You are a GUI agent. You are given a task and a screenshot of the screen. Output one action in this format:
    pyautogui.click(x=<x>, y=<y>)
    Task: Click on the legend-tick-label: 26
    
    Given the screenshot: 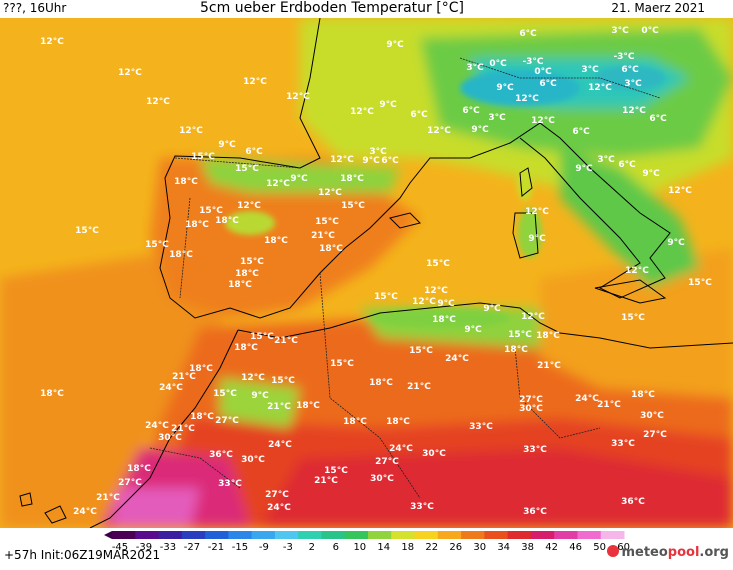 What is the action you would take?
    pyautogui.click(x=455, y=547)
    